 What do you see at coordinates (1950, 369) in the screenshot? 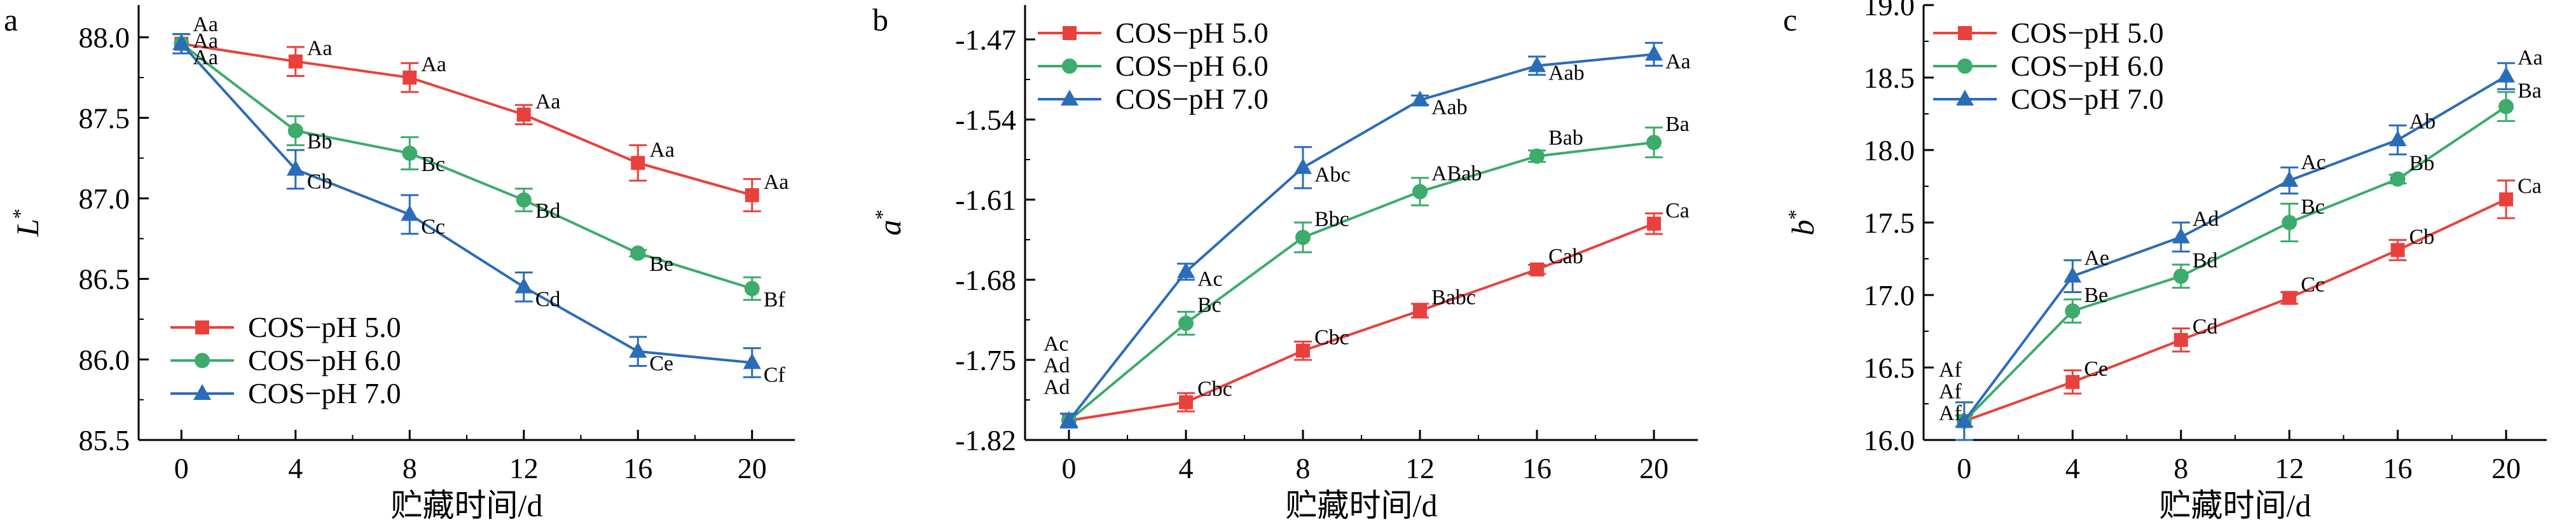
I see `significance-label: Af` at bounding box center [1950, 369].